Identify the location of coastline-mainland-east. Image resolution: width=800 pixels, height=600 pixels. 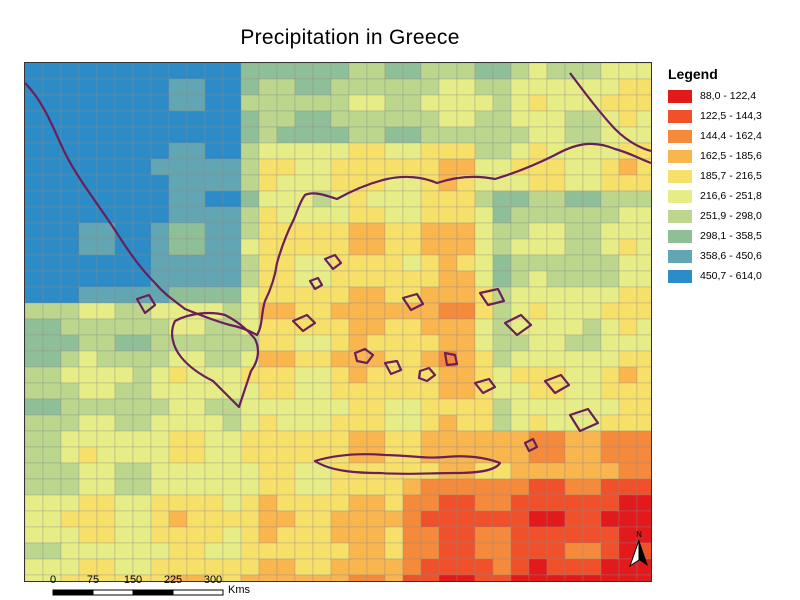
(610, 112).